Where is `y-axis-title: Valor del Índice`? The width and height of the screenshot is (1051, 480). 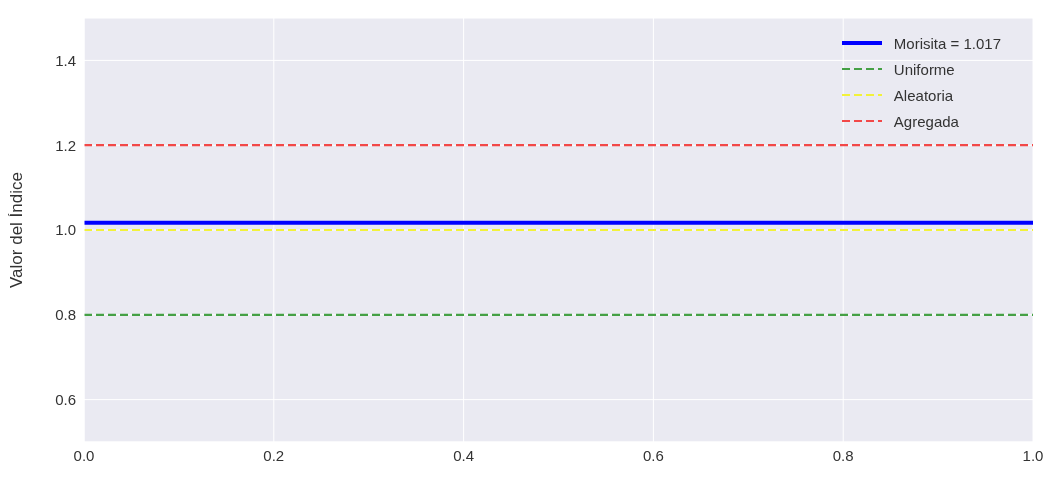 y-axis-title: Valor del Índice is located at coordinates (17, 230).